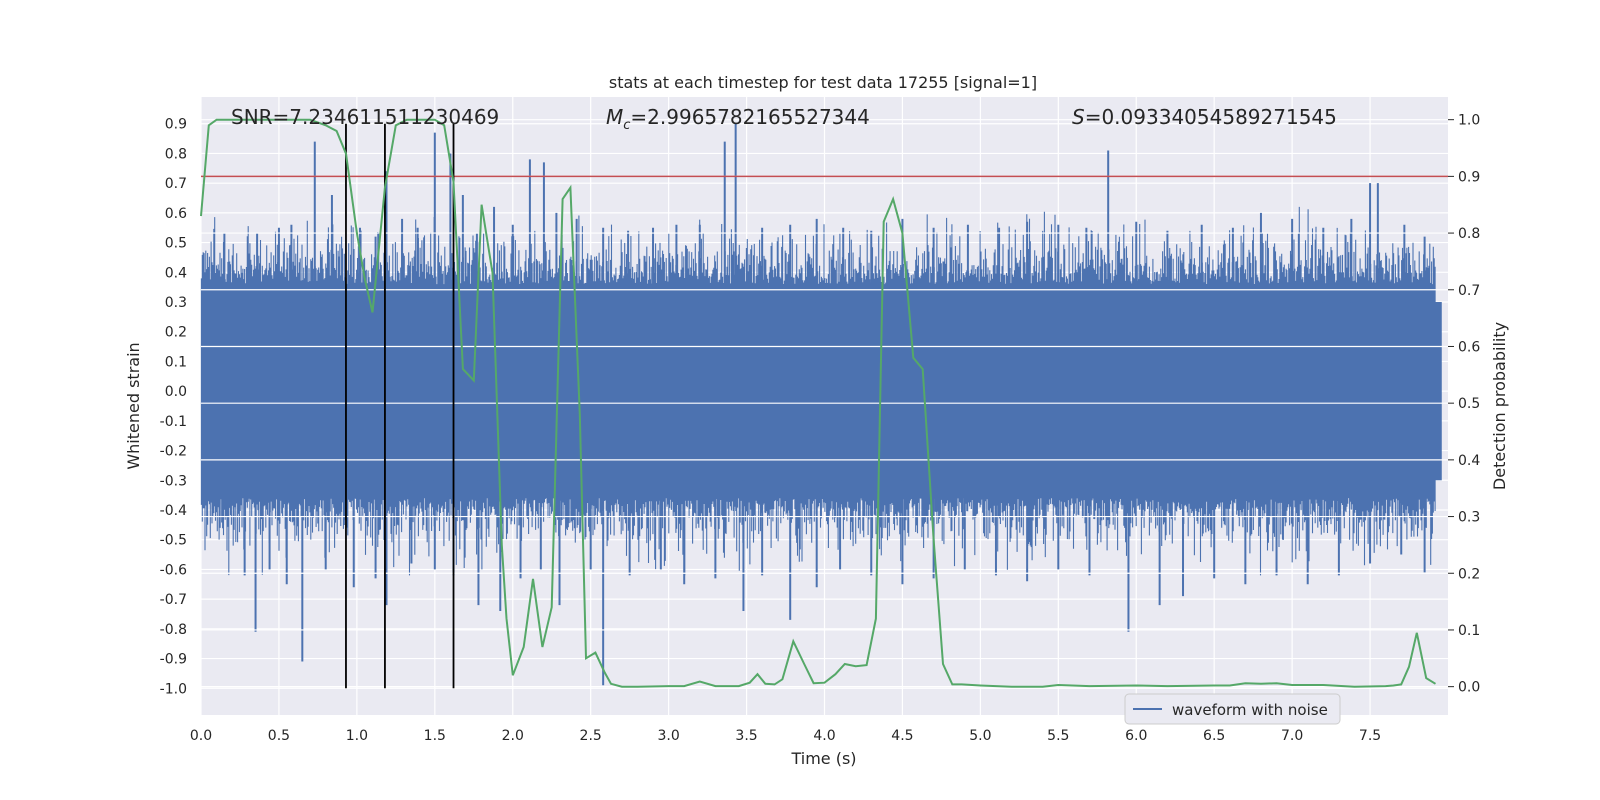 This screenshot has width=1600, height=800. What do you see at coordinates (176, 154) in the screenshot?
I see `y-left-tick-label: 0.8` at bounding box center [176, 154].